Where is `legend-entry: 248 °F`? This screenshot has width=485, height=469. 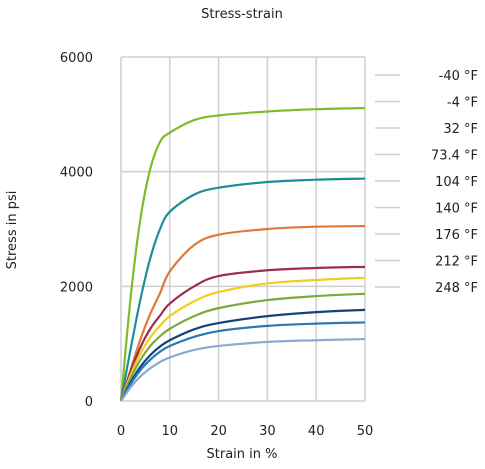 legend-entry: 248 °F is located at coordinates (456, 288).